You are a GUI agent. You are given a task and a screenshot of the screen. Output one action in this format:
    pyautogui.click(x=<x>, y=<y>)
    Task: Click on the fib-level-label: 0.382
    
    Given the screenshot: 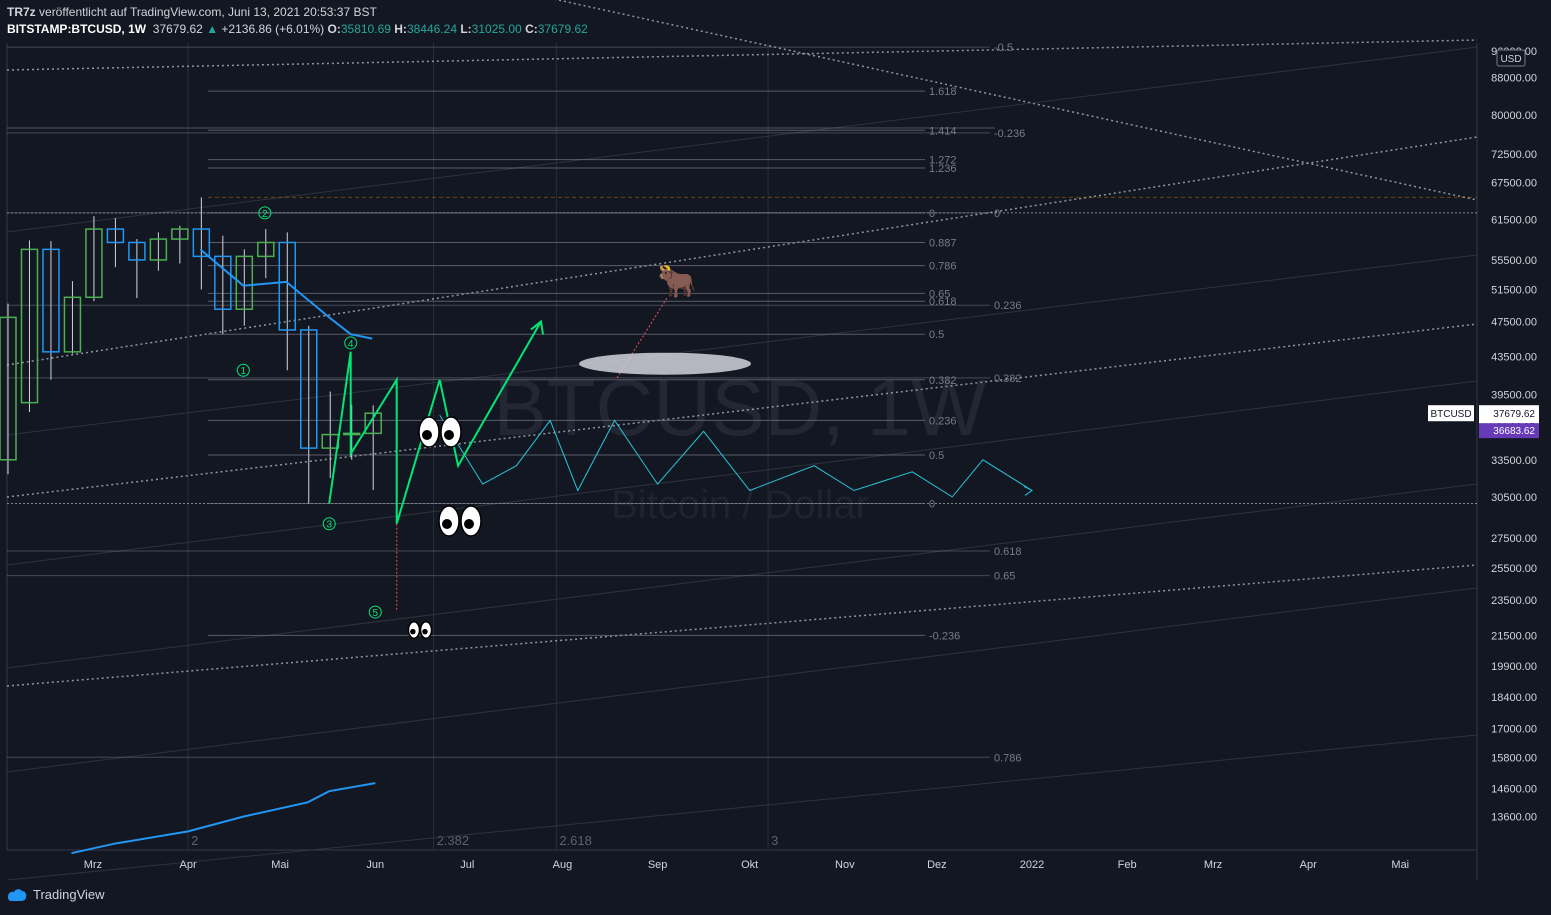 What is the action you would take?
    pyautogui.click(x=943, y=381)
    